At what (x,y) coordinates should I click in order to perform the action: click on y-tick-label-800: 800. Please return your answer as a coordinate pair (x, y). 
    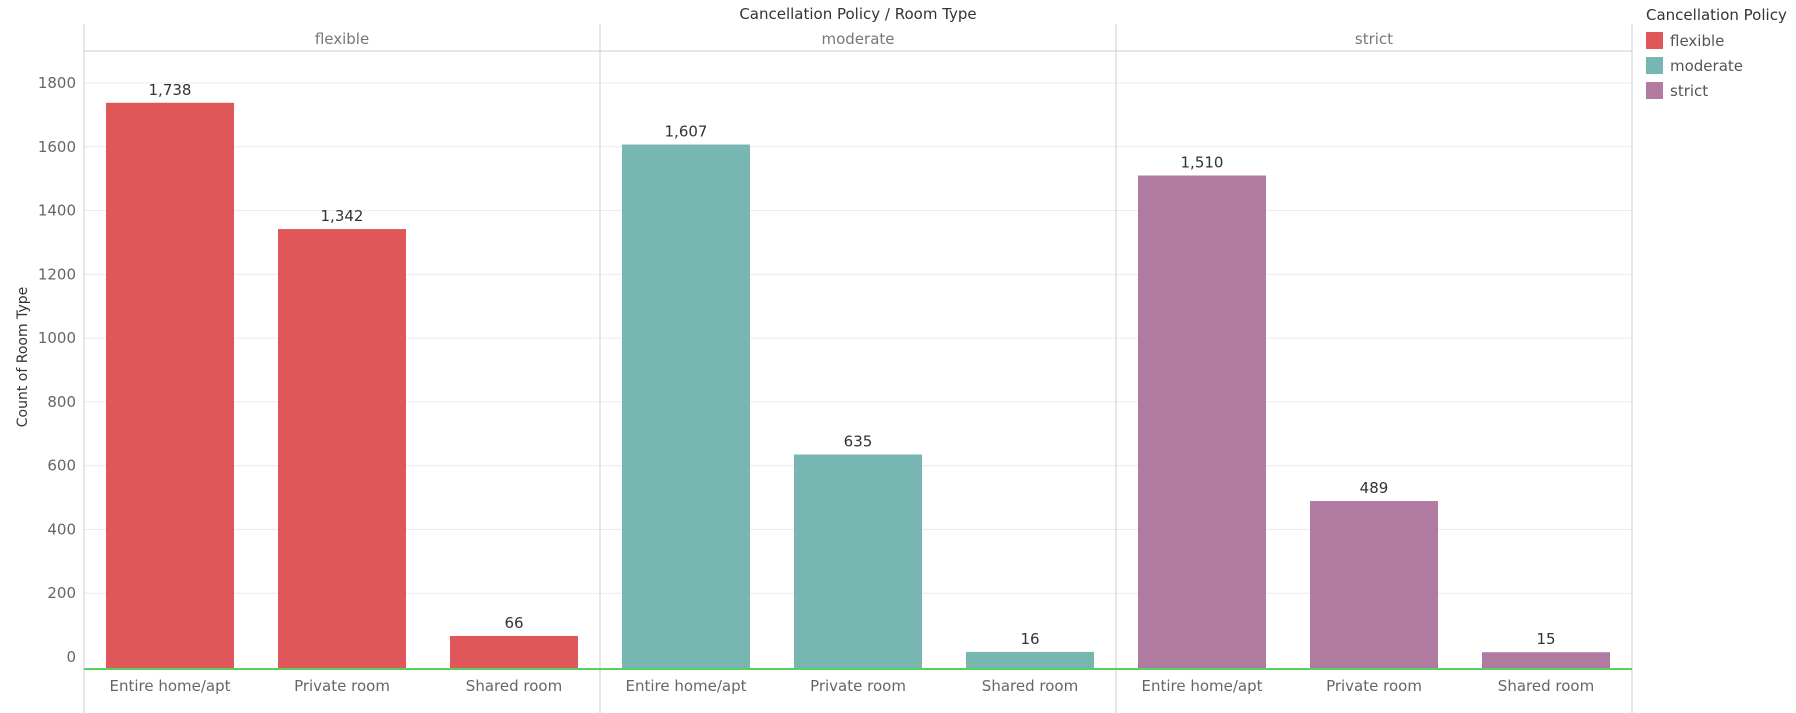
    Looking at the image, I should click on (61, 402).